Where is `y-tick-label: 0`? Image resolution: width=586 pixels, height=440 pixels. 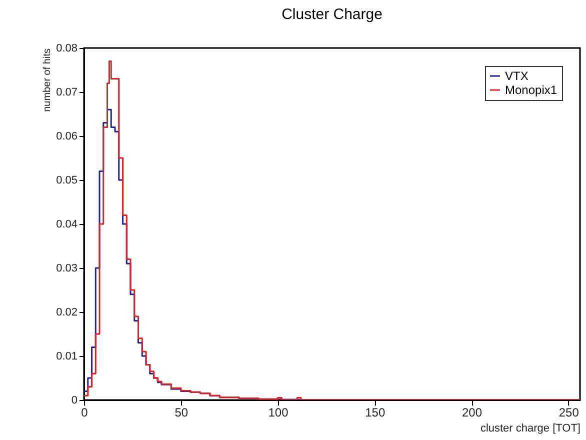
y-tick-label: 0 is located at coordinates (74, 400).